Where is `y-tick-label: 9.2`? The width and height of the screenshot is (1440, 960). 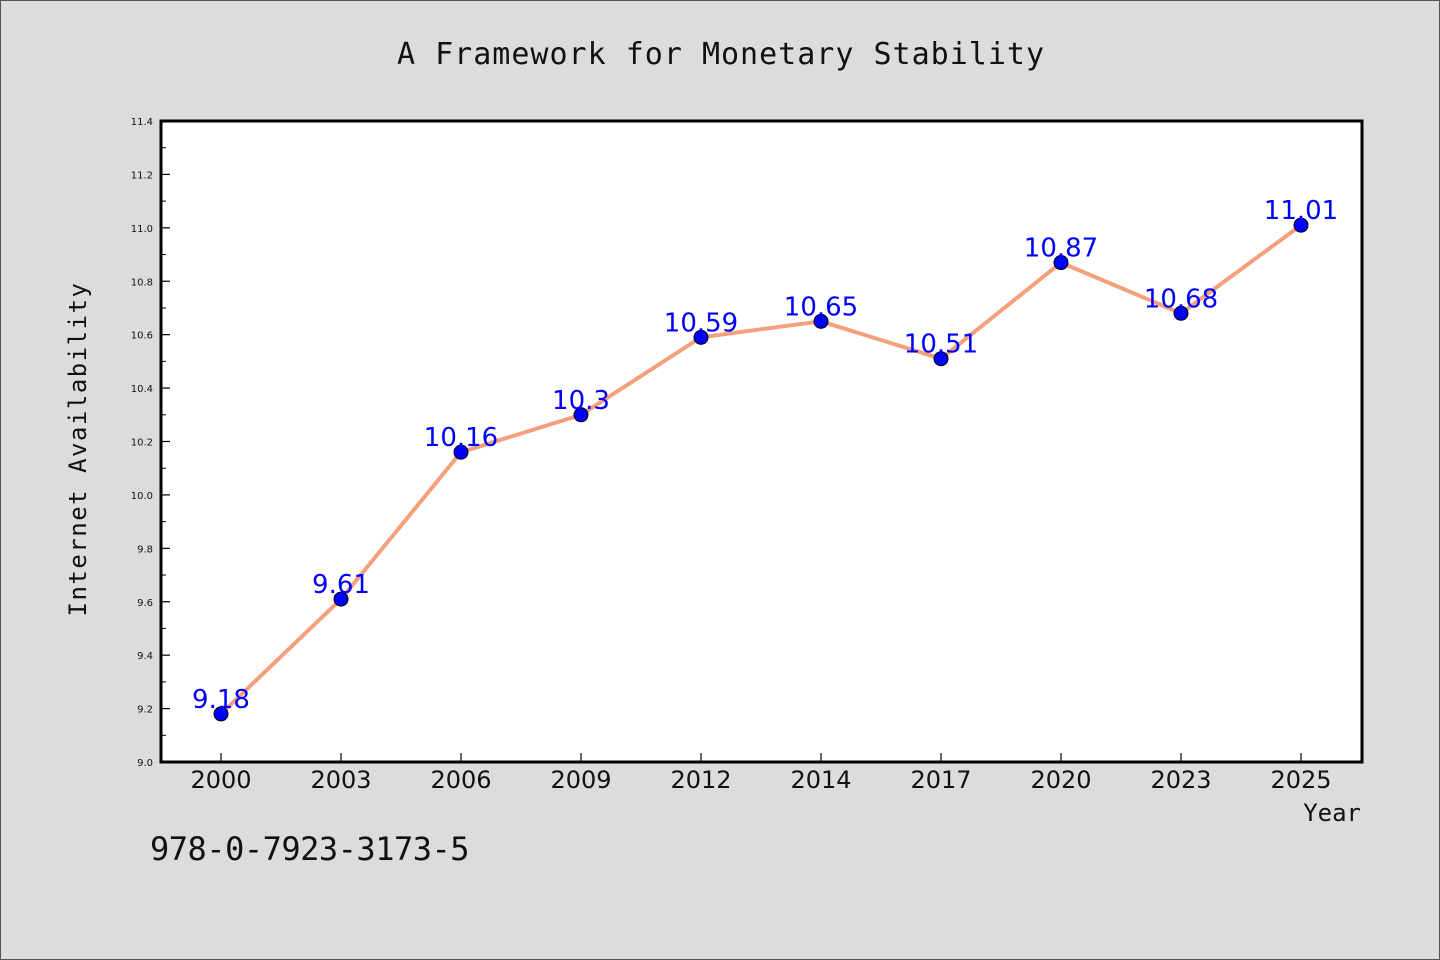 y-tick-label: 9.2 is located at coordinates (145, 710).